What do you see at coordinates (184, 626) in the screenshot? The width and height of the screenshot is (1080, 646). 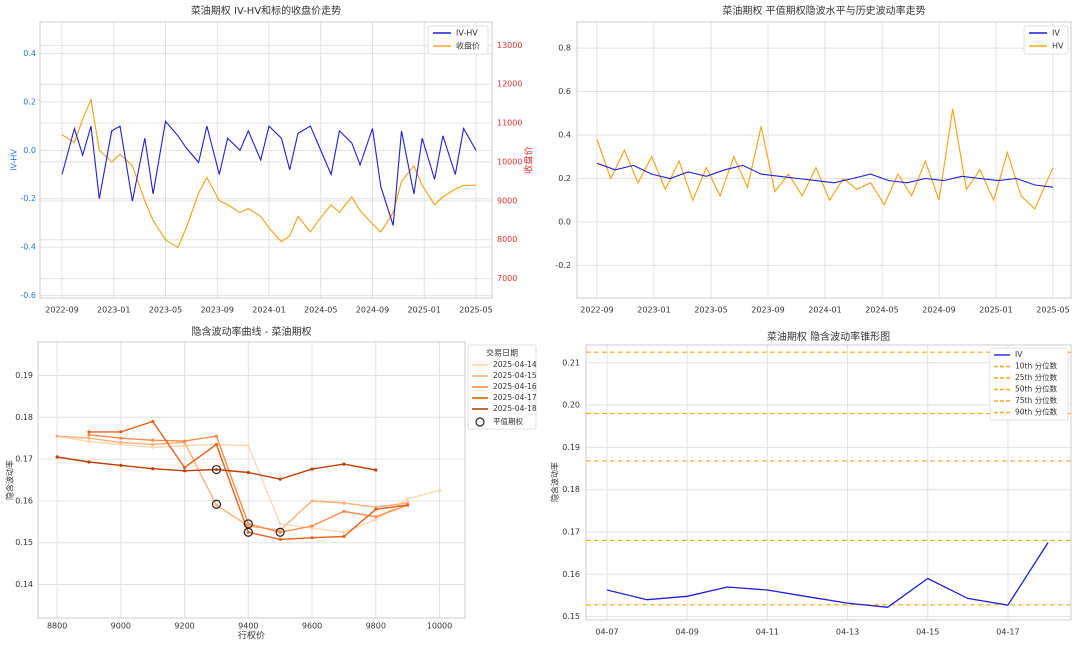 I see `x-tick-label: 9200` at bounding box center [184, 626].